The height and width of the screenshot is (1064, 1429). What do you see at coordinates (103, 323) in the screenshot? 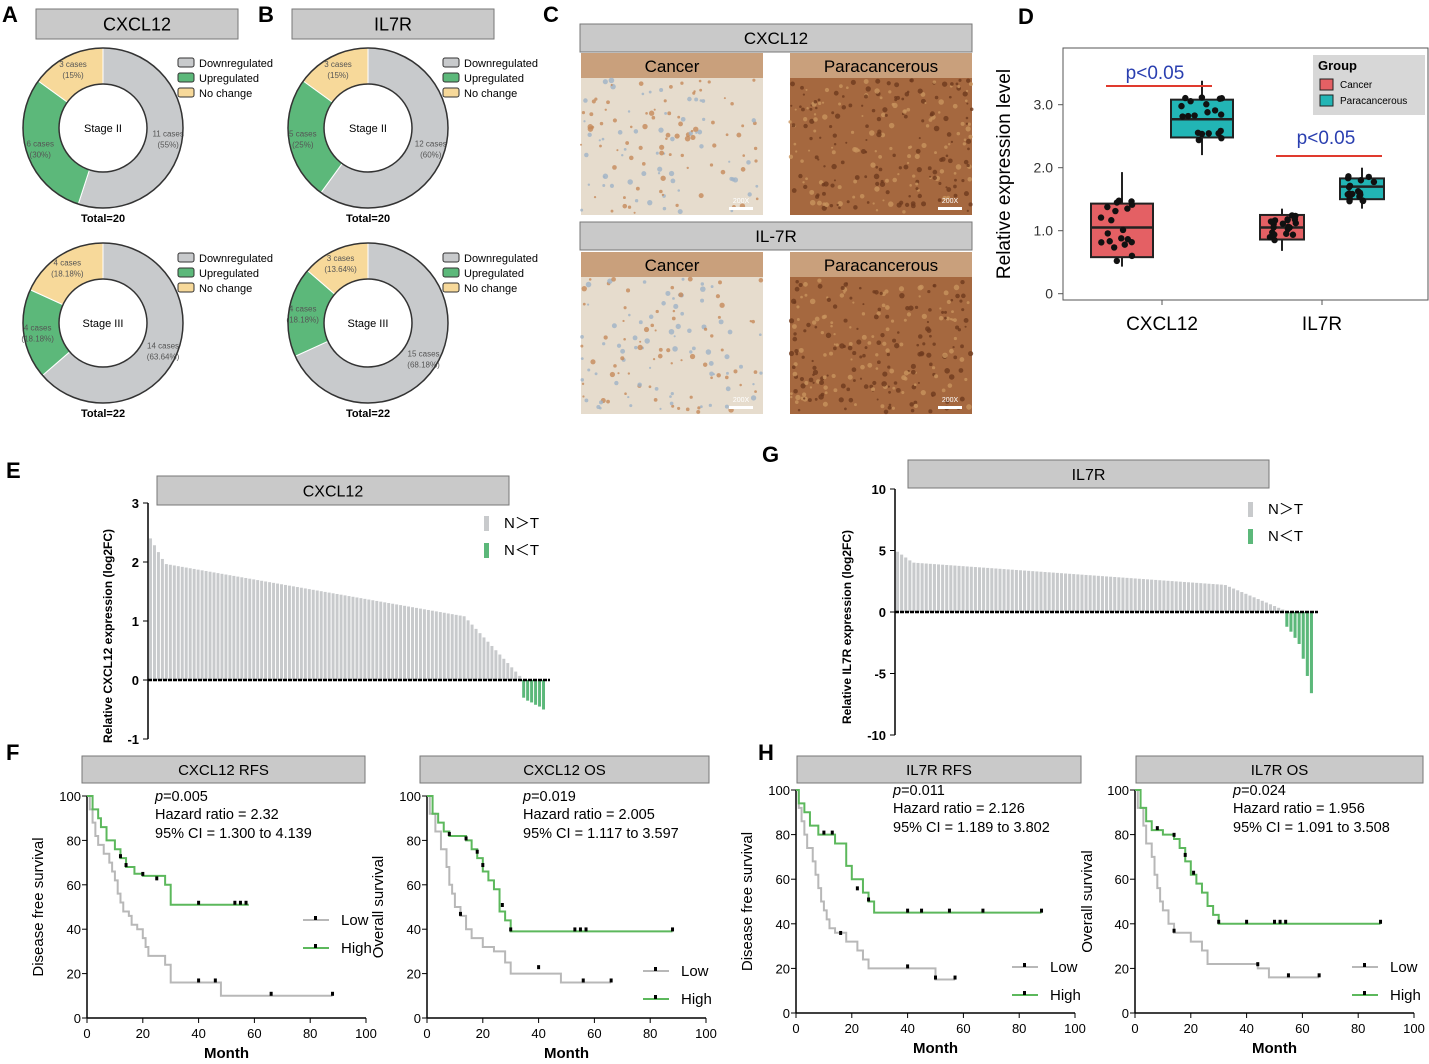
I see `donut-outer-ring` at bounding box center [103, 323].